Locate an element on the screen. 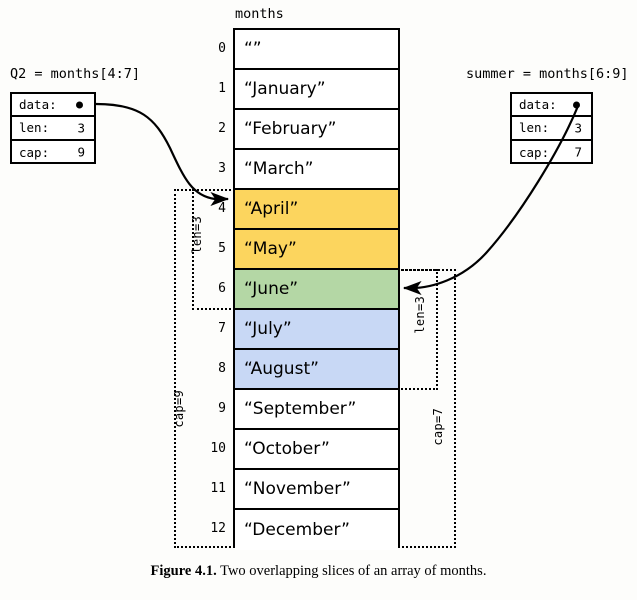  summer-field-cap: cap: 7 is located at coordinates (551, 152).